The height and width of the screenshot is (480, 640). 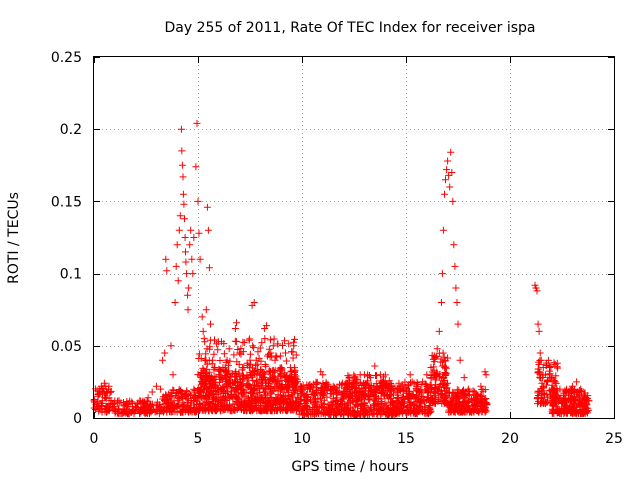 What do you see at coordinates (406, 439) in the screenshot?
I see `x-tick-label: 15` at bounding box center [406, 439].